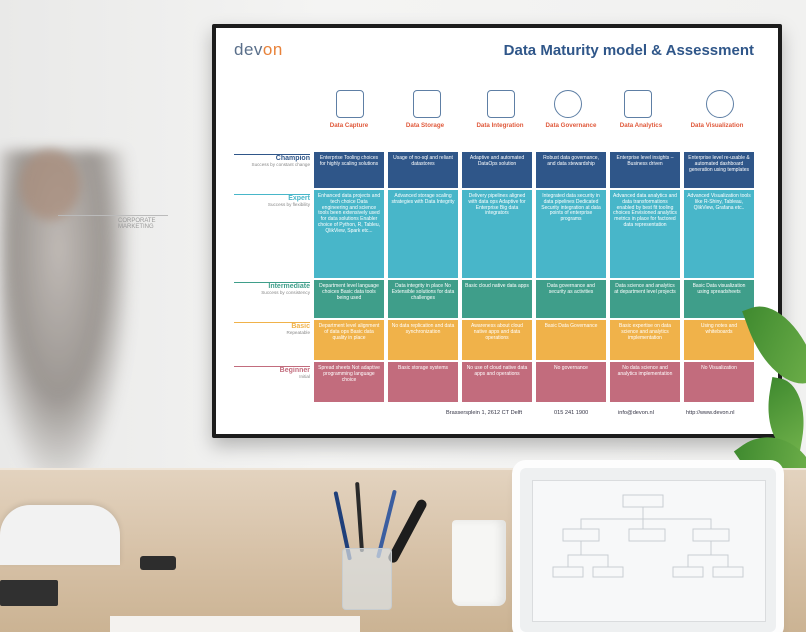  What do you see at coordinates (298, 332) in the screenshot?
I see `level-sub: Repeatable` at bounding box center [298, 332].